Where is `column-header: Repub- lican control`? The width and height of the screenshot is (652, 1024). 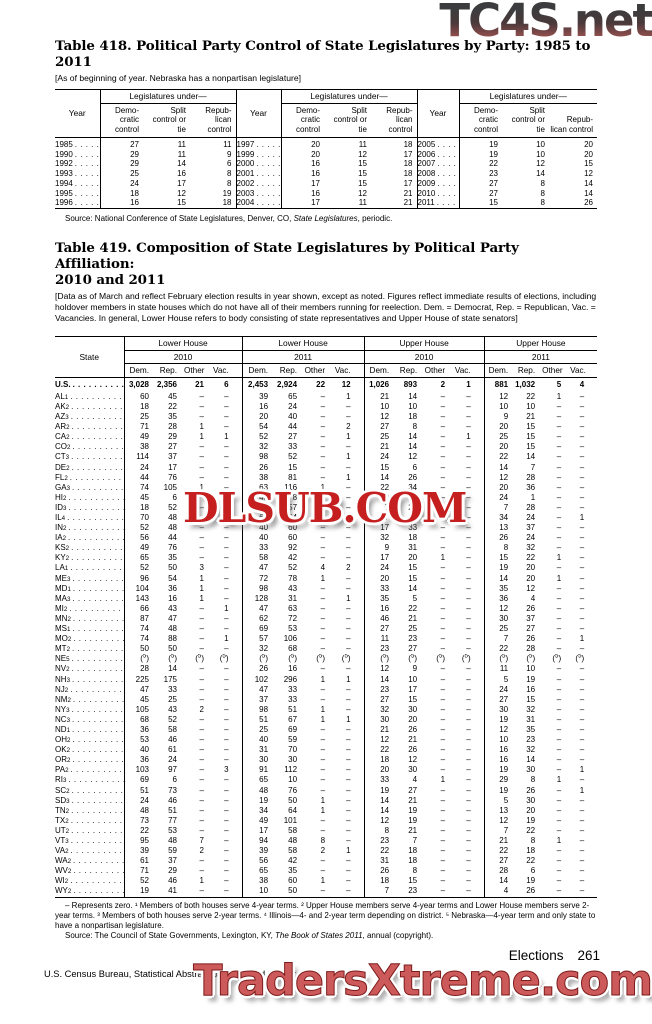
column-header: Repub- lican control is located at coordinates (572, 124).